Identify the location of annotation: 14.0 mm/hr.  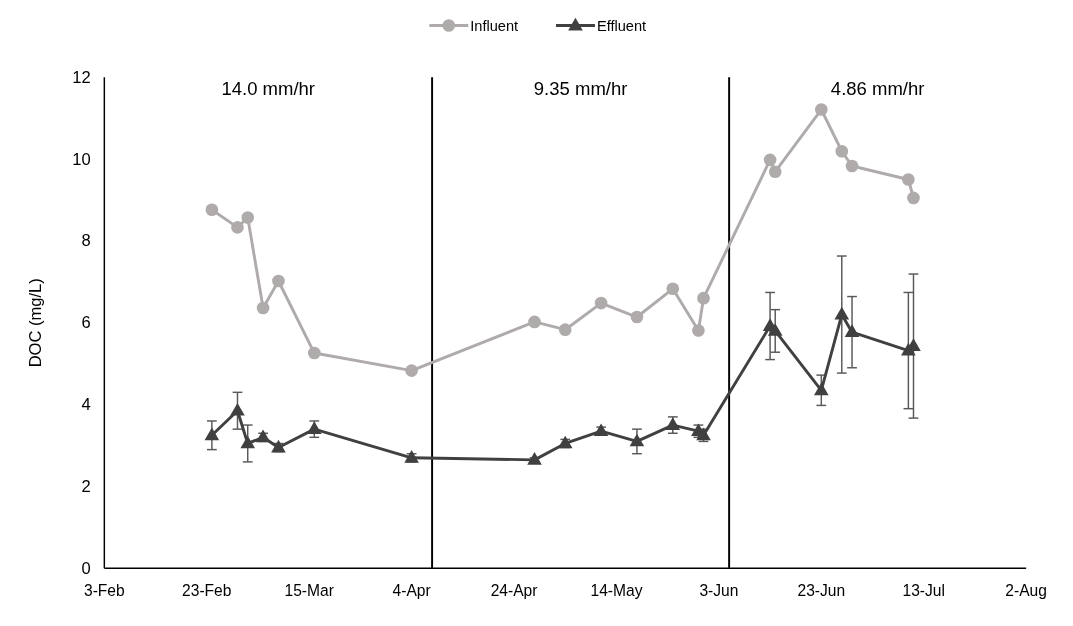
(268, 89).